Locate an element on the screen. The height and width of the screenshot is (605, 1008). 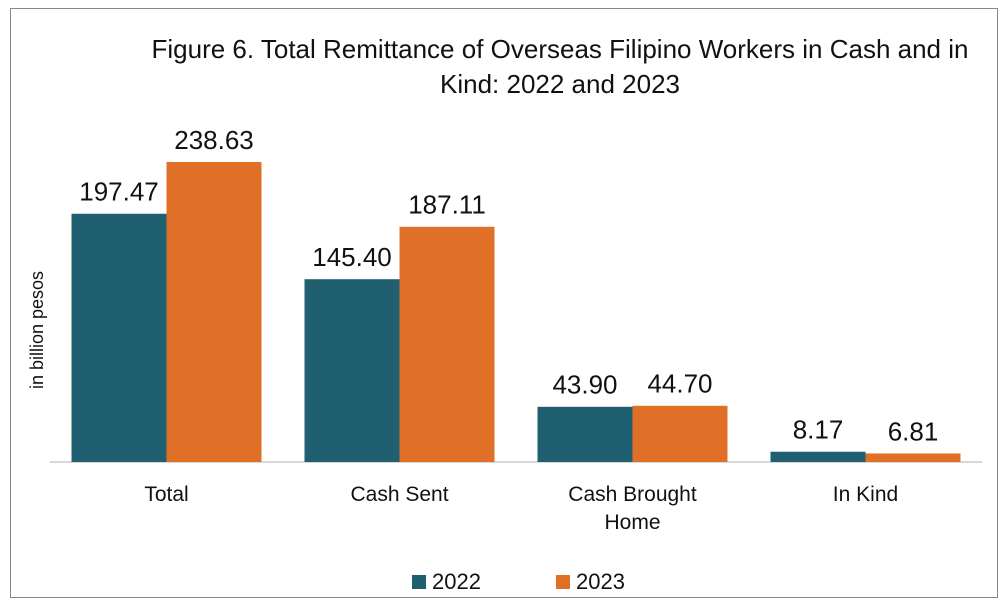
data-label: 6.81 is located at coordinates (913, 431).